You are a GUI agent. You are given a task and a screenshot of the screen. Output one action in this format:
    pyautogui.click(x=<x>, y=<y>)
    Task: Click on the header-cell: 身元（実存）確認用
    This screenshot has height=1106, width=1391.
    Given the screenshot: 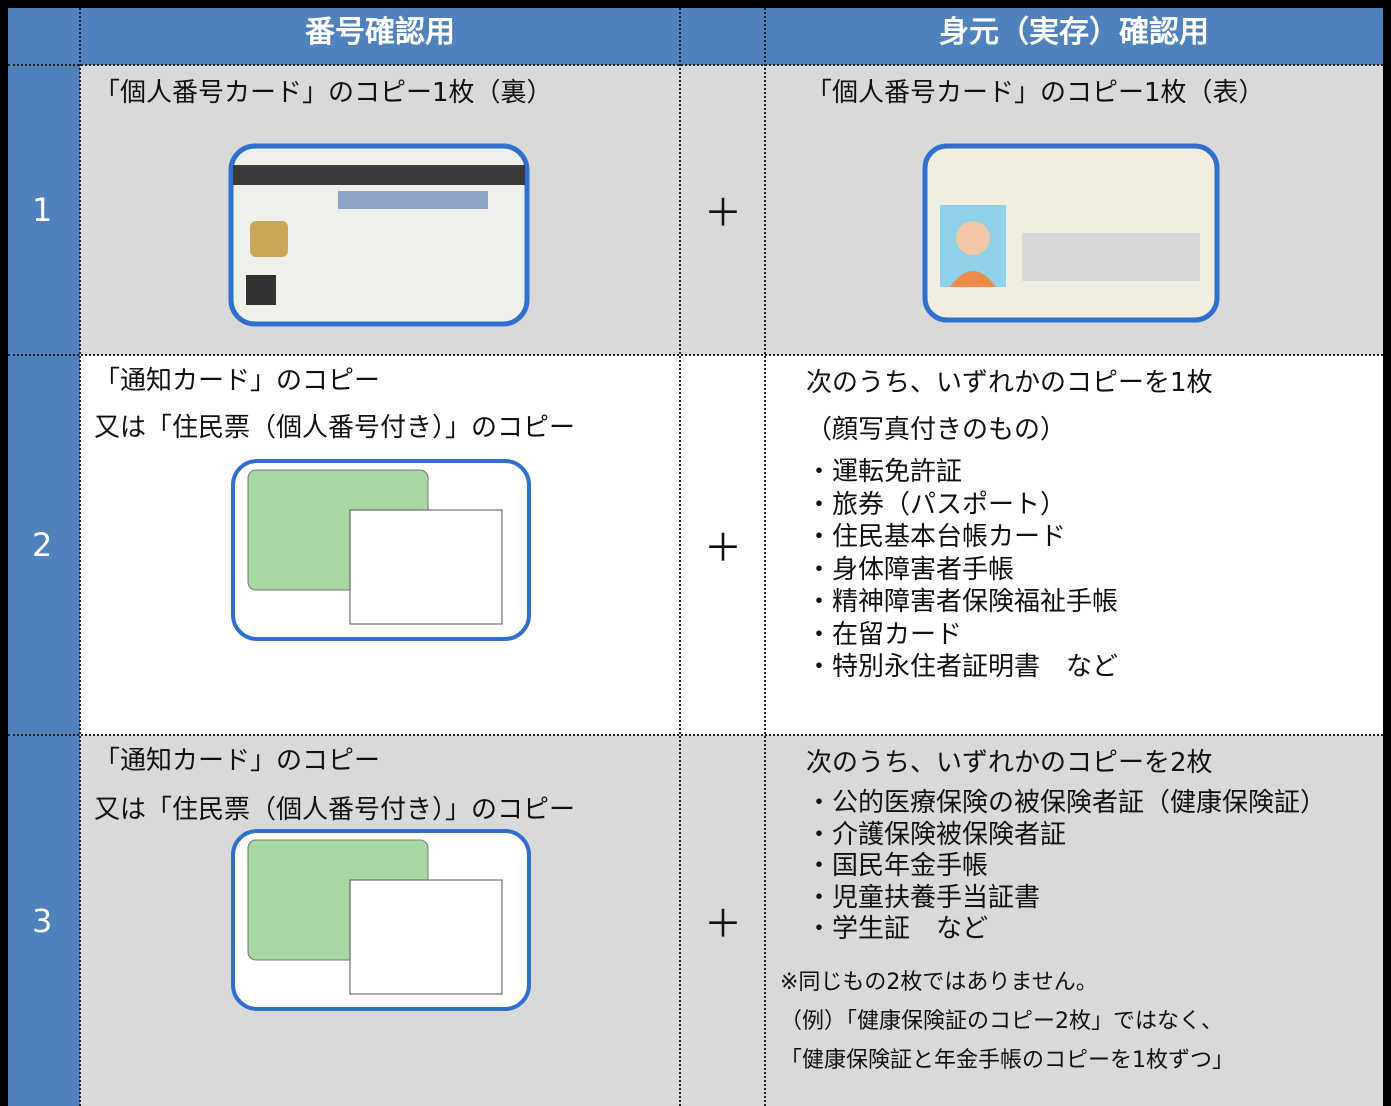 What is the action you would take?
    pyautogui.click(x=1074, y=32)
    